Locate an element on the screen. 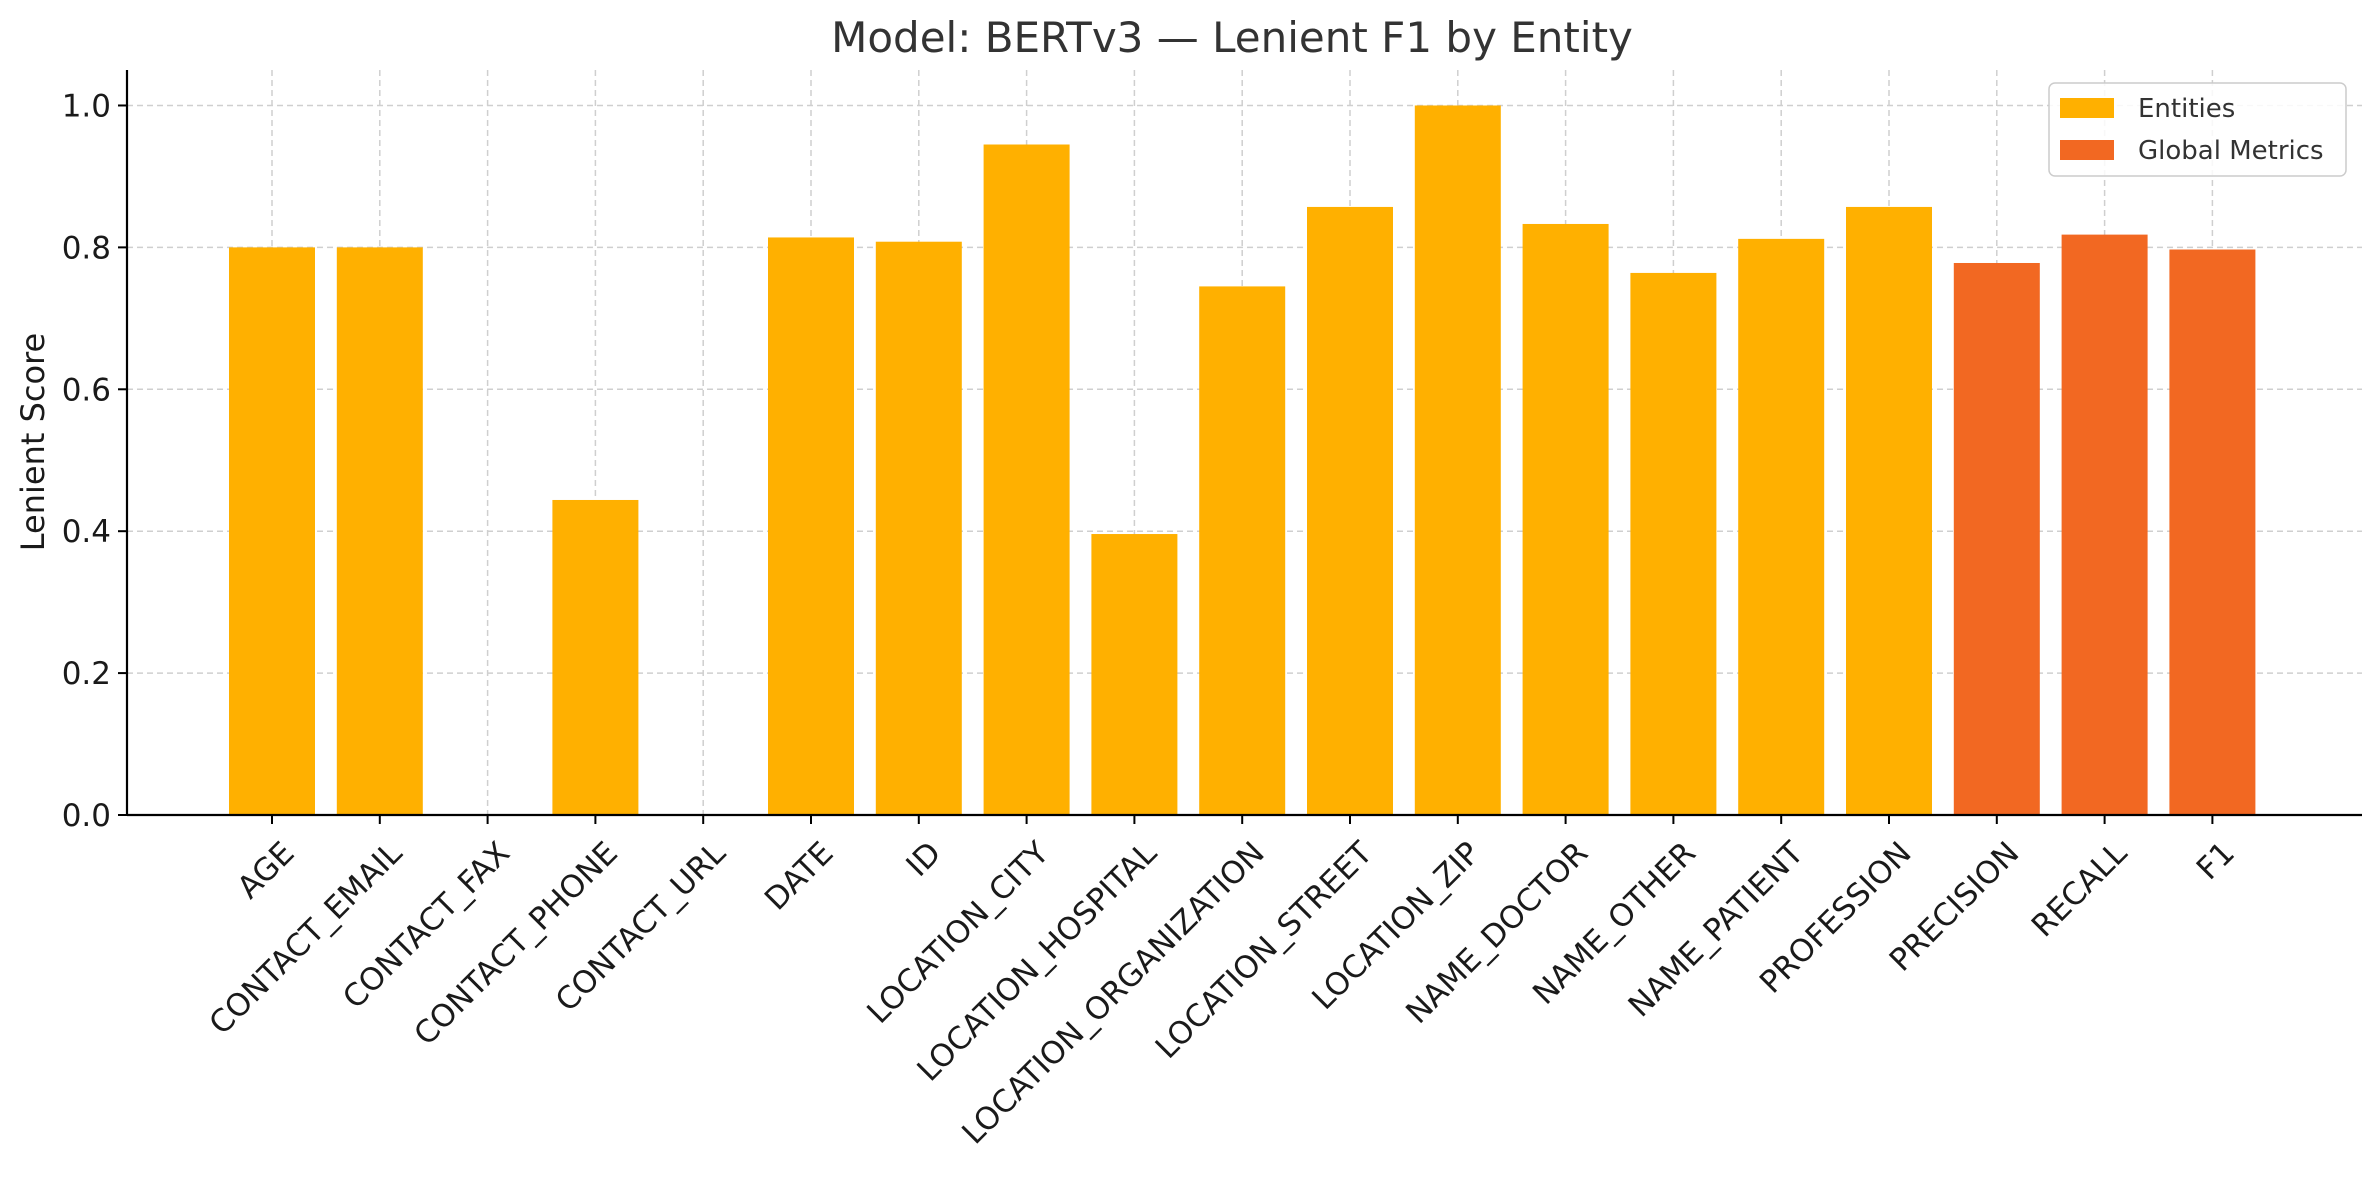 The height and width of the screenshot is (1180, 2379). bar-location-city is located at coordinates (1026, 479).